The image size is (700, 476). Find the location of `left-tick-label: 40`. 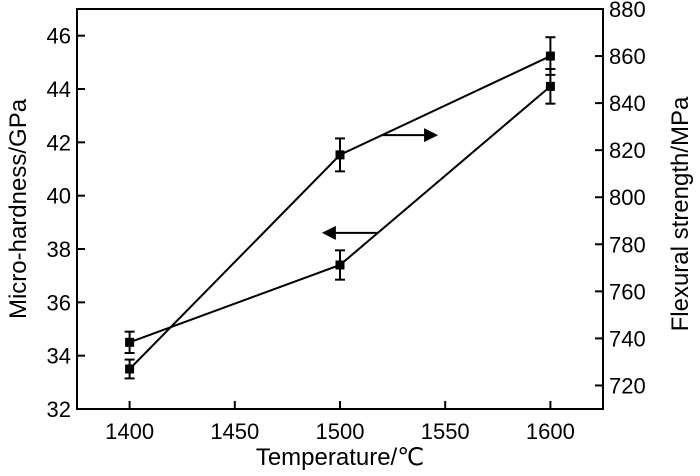

left-tick-label: 40 is located at coordinates (59, 196).